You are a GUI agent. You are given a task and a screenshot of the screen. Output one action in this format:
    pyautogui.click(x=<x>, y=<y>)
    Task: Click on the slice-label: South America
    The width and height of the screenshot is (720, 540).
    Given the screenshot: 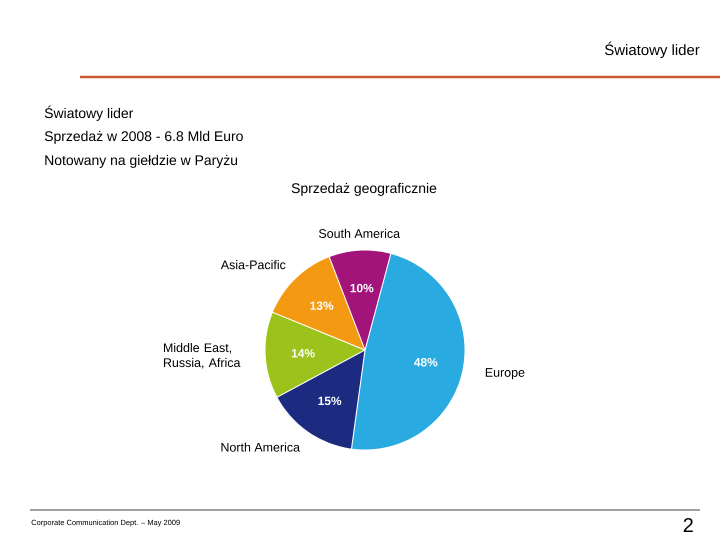 What is the action you would take?
    pyautogui.click(x=359, y=233)
    